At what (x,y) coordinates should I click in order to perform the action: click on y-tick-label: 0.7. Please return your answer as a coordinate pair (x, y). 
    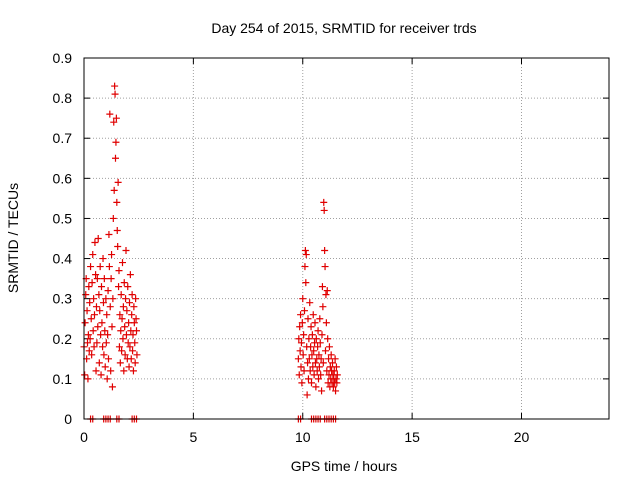
    Looking at the image, I should click on (63, 138).